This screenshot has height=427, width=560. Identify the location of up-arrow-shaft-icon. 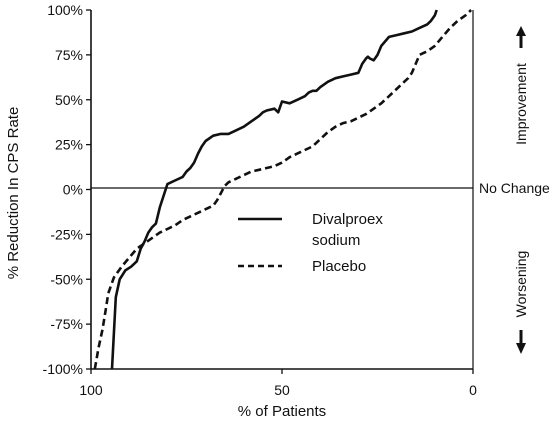
(521, 42).